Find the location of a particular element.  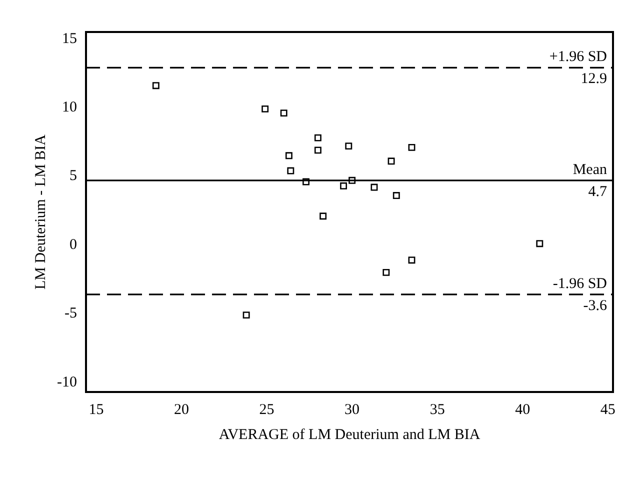

y-tick-label: 0 is located at coordinates (73, 244).